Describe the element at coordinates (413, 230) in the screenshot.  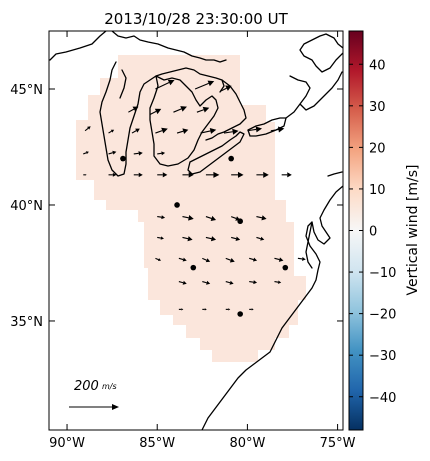
I see `colorbar-label: Vertical wind [m/s]` at that location.